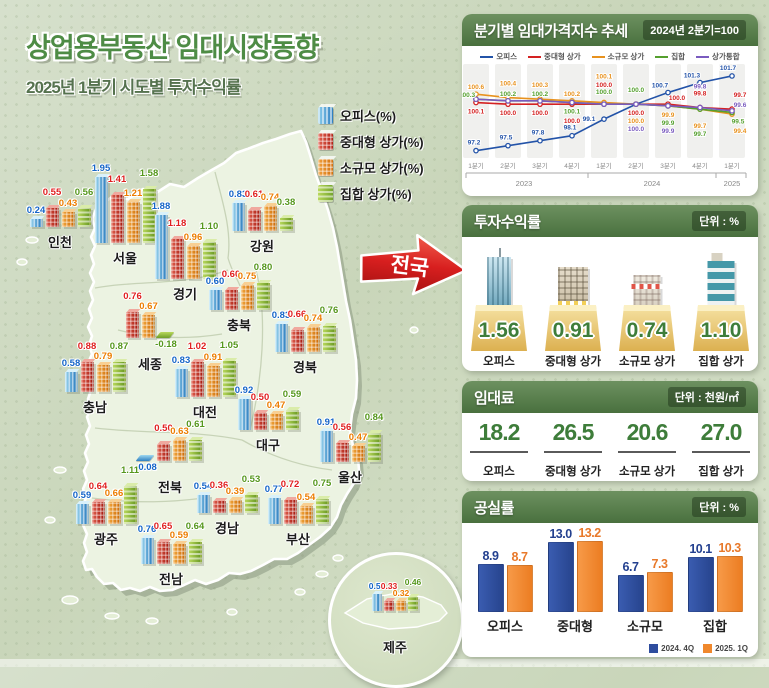 The width and height of the screenshot is (769, 688). I want to click on point-label: 99.4, so click(740, 131).